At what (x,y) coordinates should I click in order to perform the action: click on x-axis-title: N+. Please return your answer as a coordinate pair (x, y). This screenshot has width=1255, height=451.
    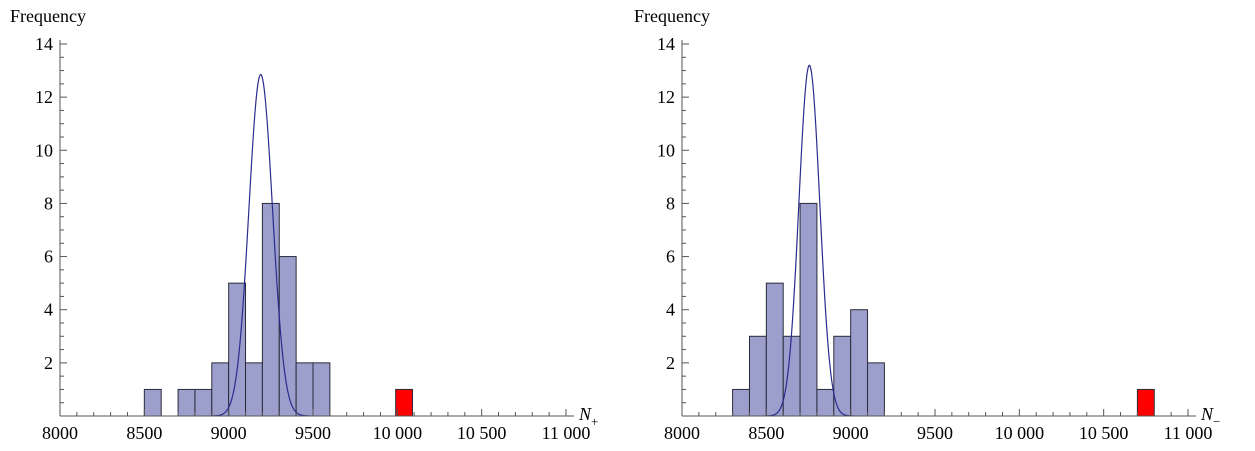
    Looking at the image, I should click on (588, 416).